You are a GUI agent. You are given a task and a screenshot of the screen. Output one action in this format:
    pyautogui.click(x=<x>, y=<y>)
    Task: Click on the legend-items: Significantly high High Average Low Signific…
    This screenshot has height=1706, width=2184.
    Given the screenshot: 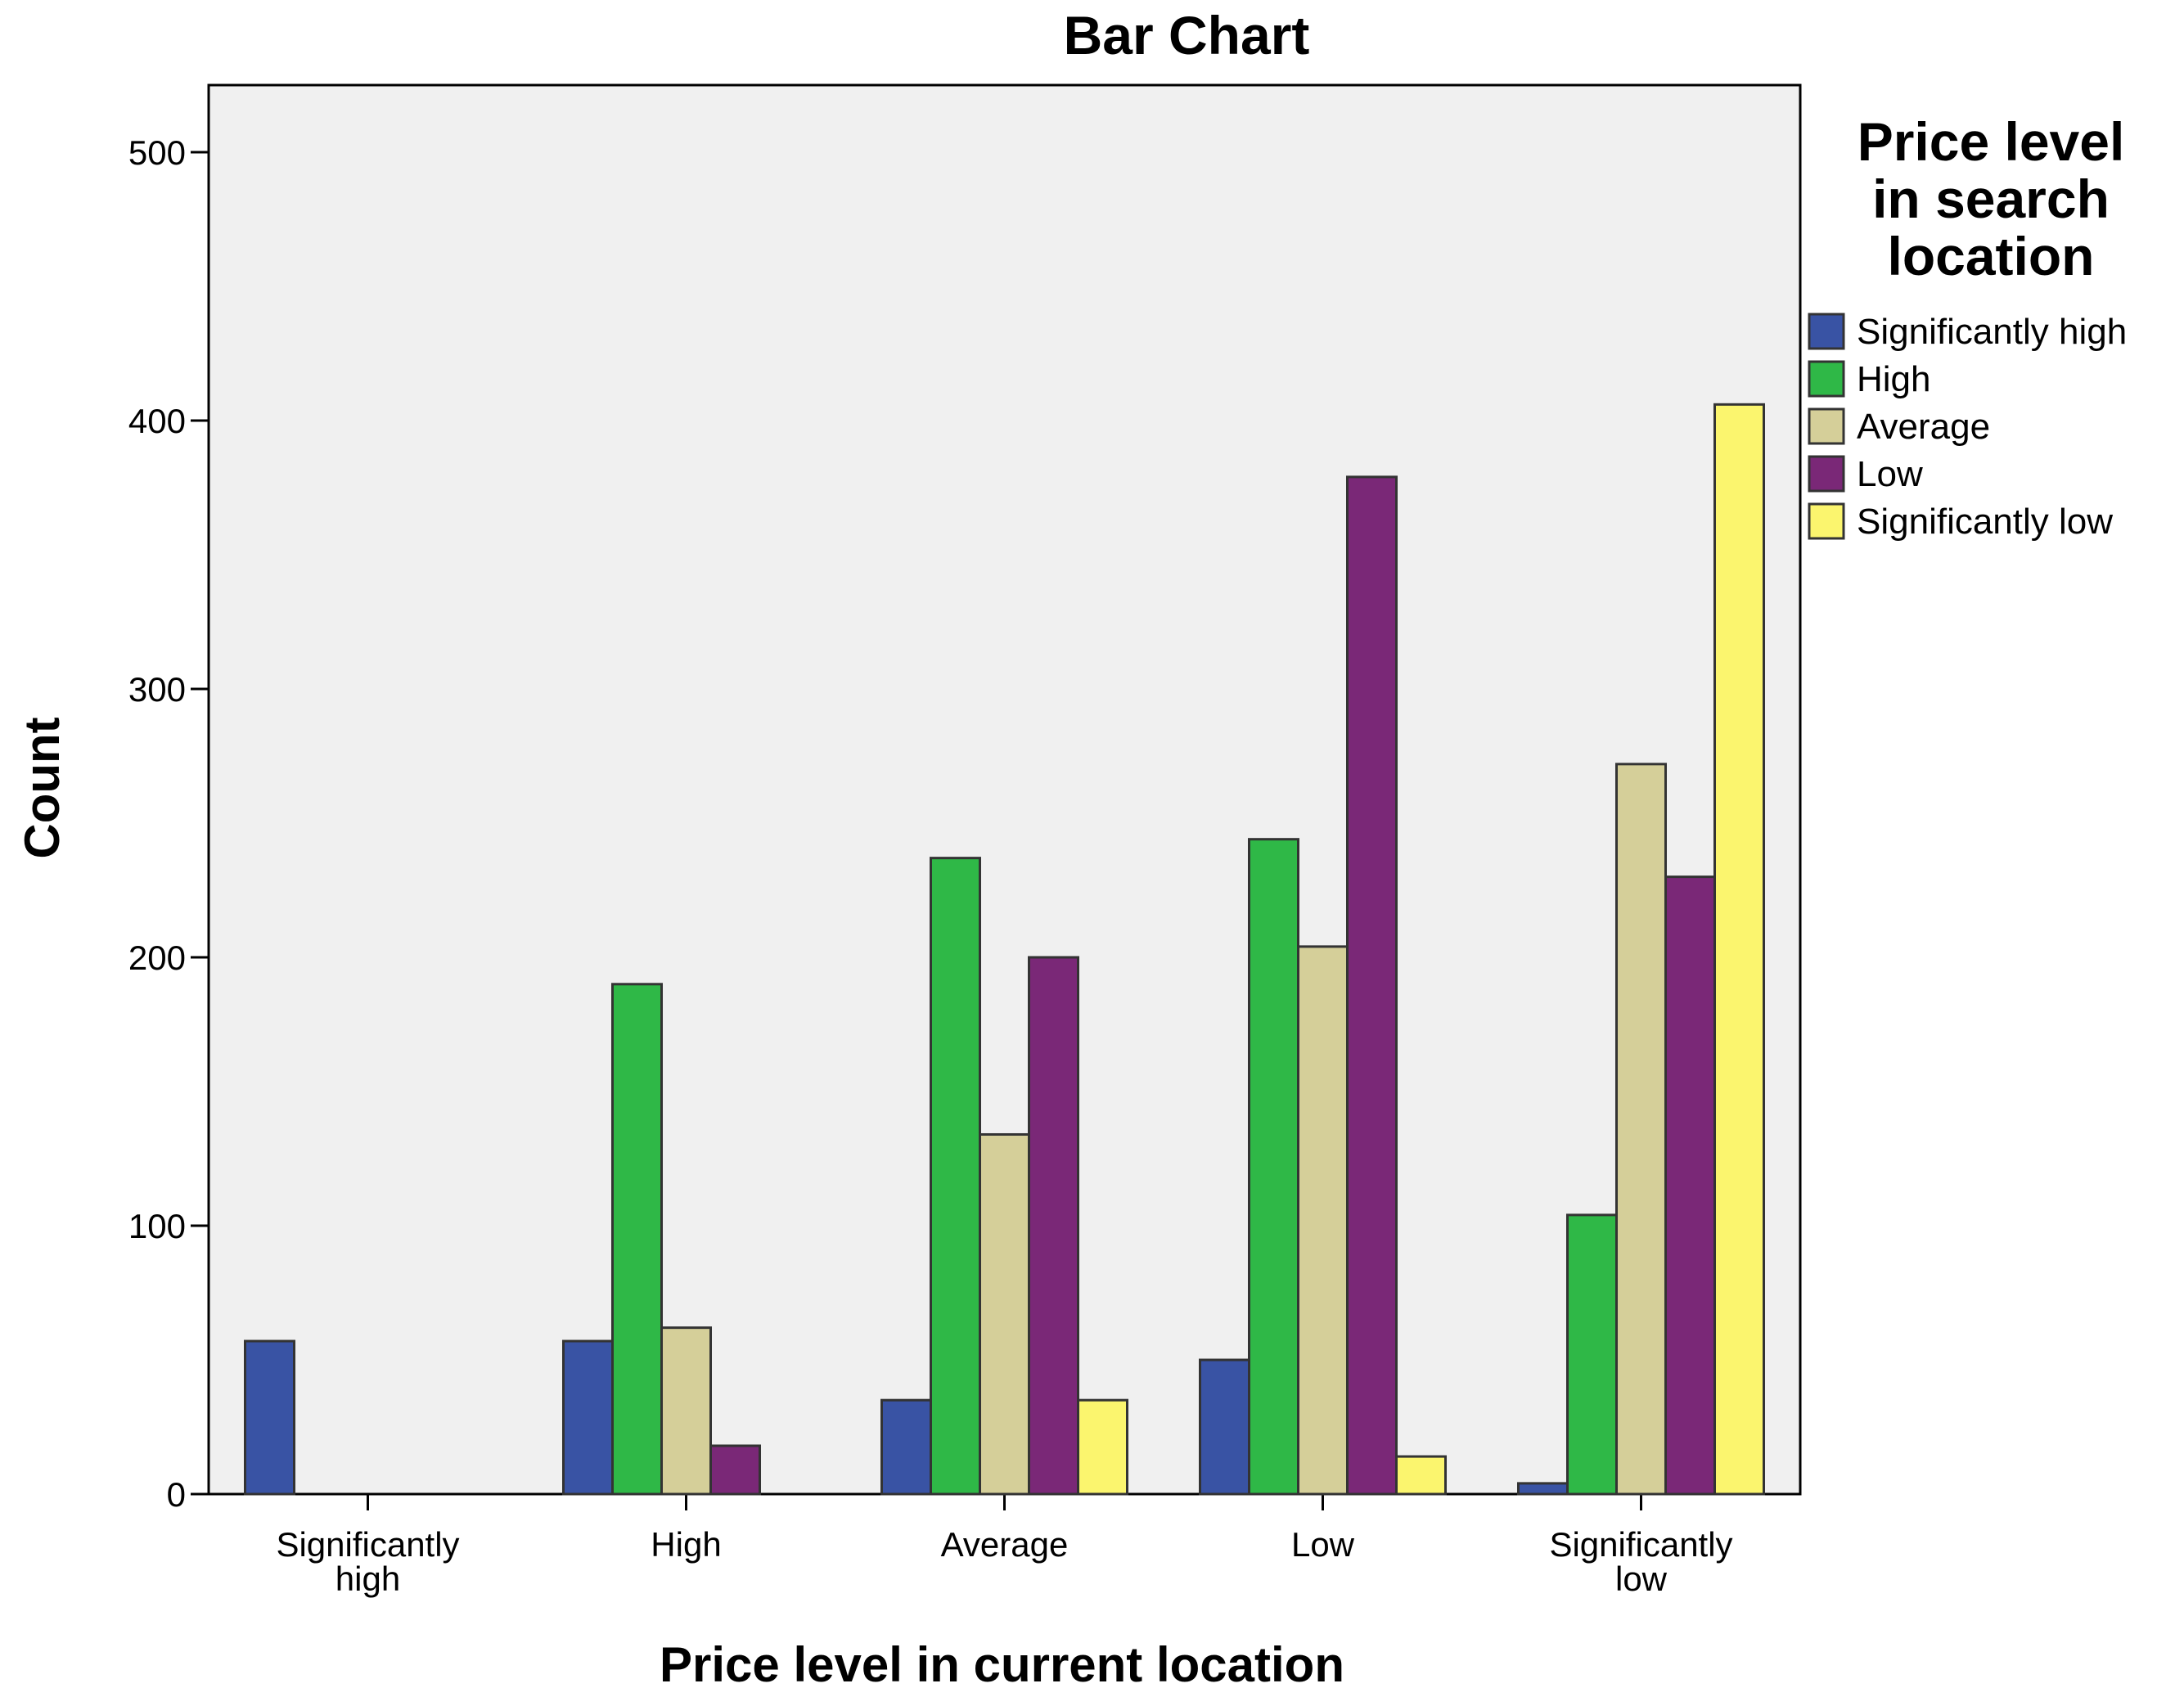 What is the action you would take?
    pyautogui.click(x=1968, y=427)
    